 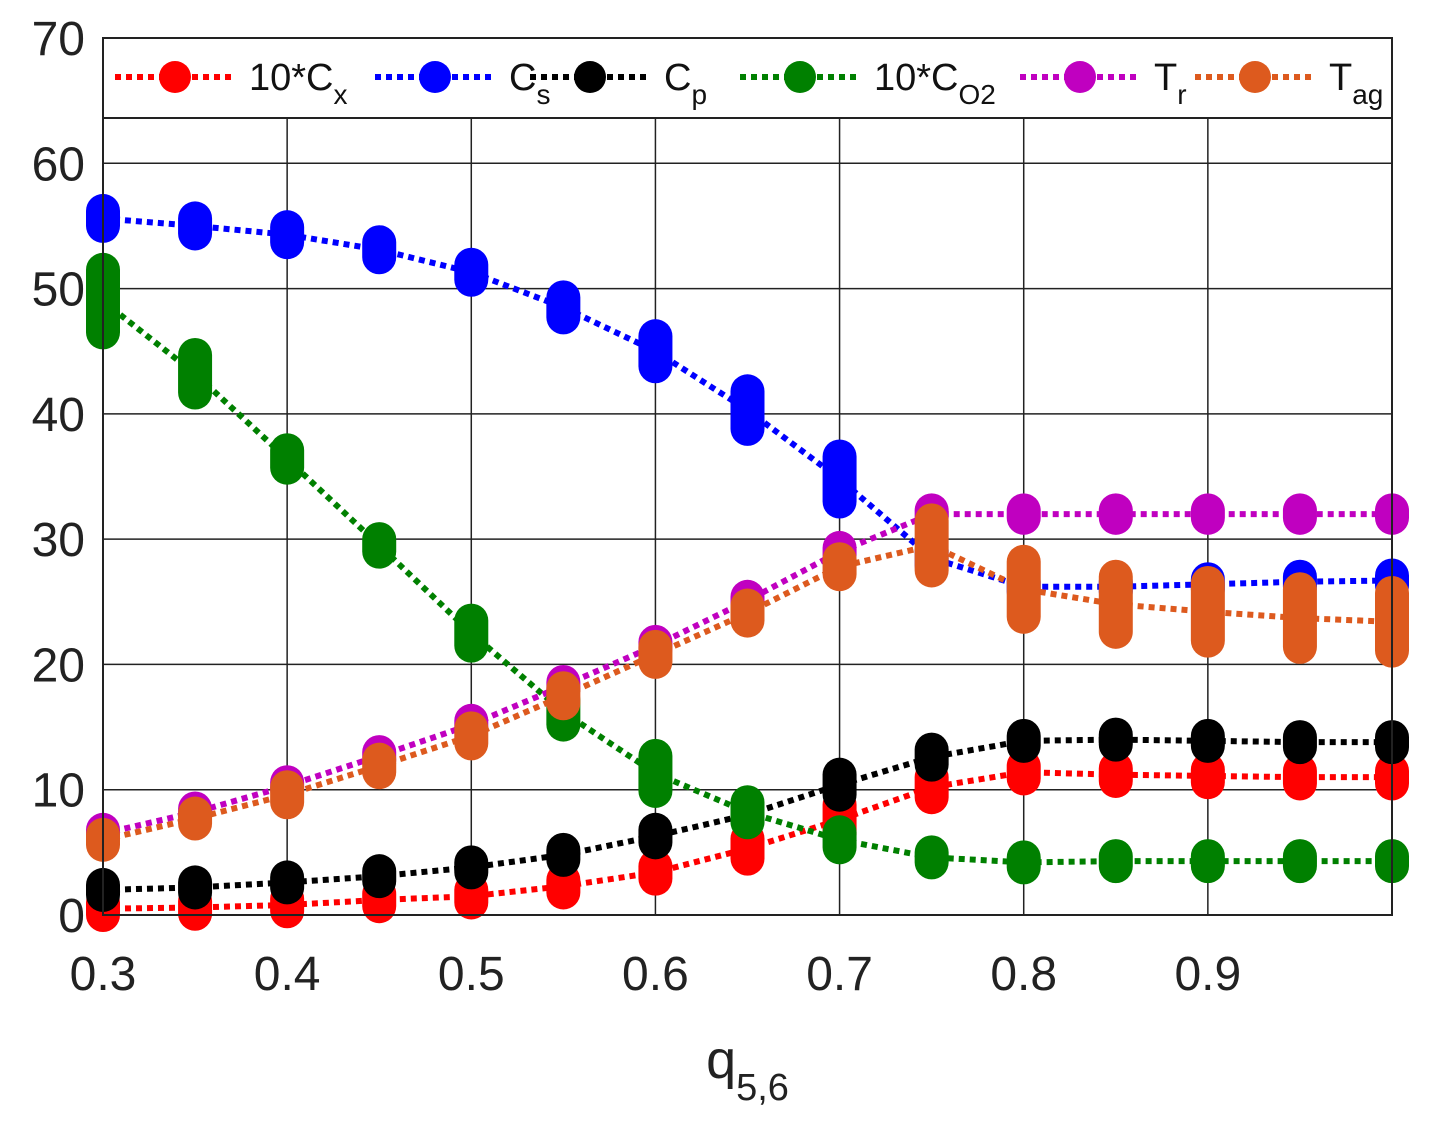 I want to click on y-tick-label: 20, so click(x=58, y=665).